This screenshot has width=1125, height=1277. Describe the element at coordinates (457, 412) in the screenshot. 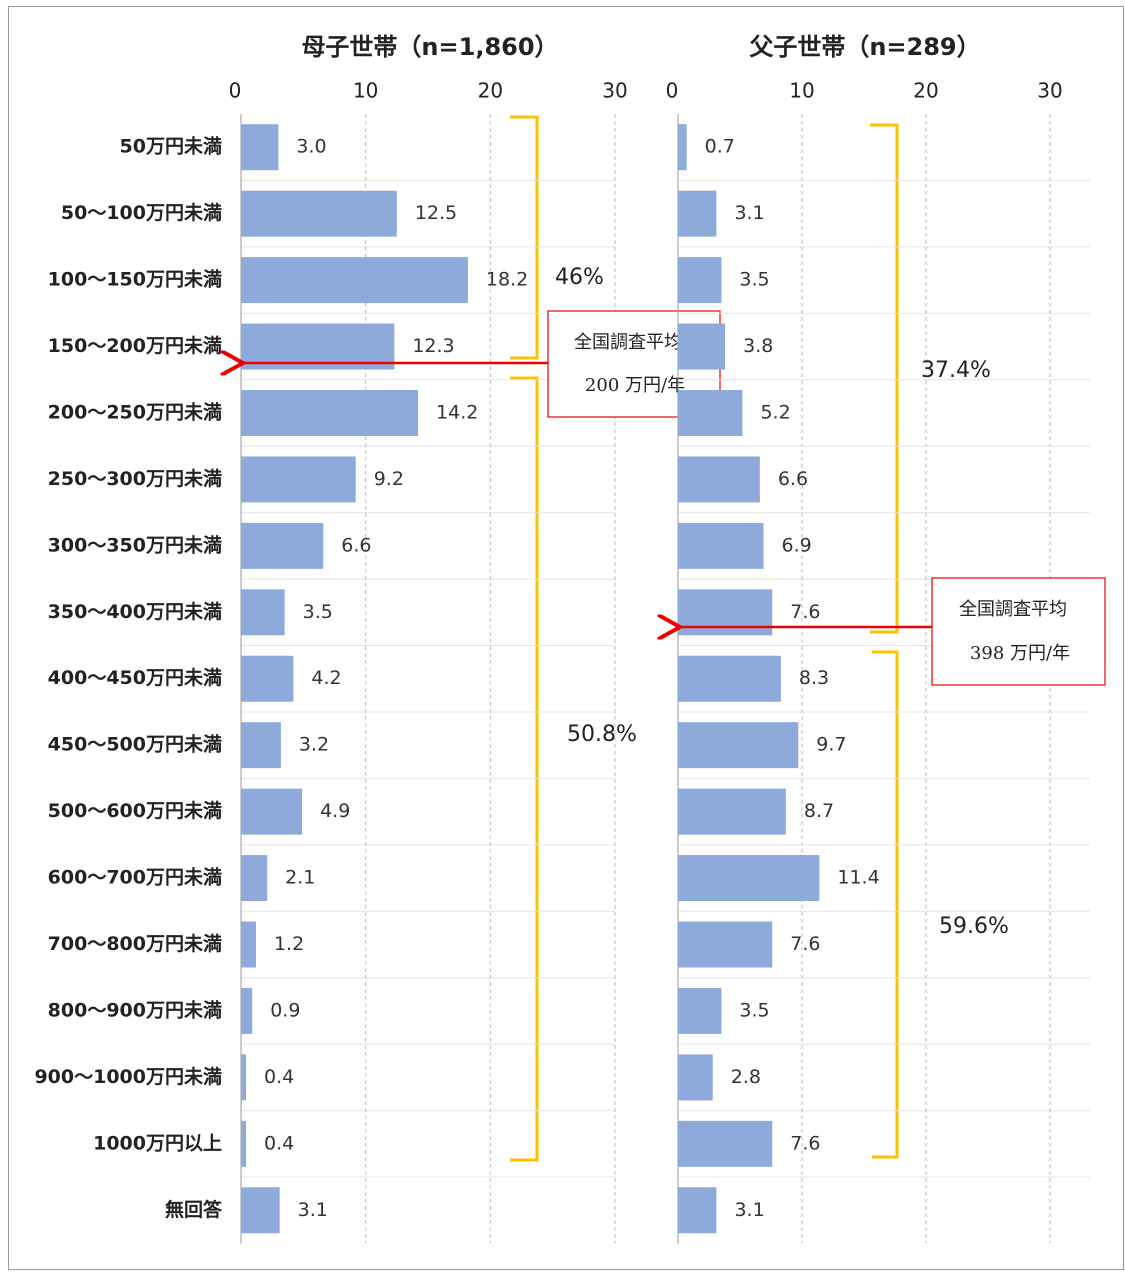

I see `value-label: 14.2` at that location.